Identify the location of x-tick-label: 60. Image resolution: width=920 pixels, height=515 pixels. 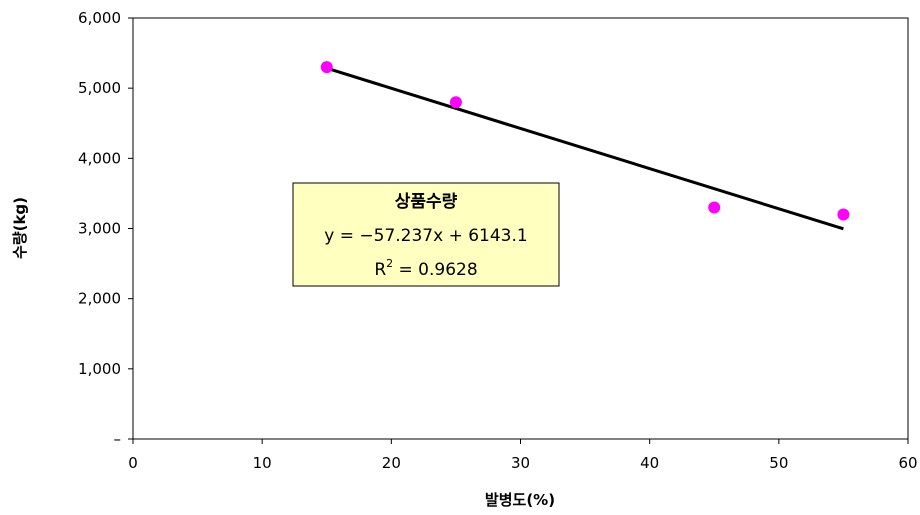
(907, 463).